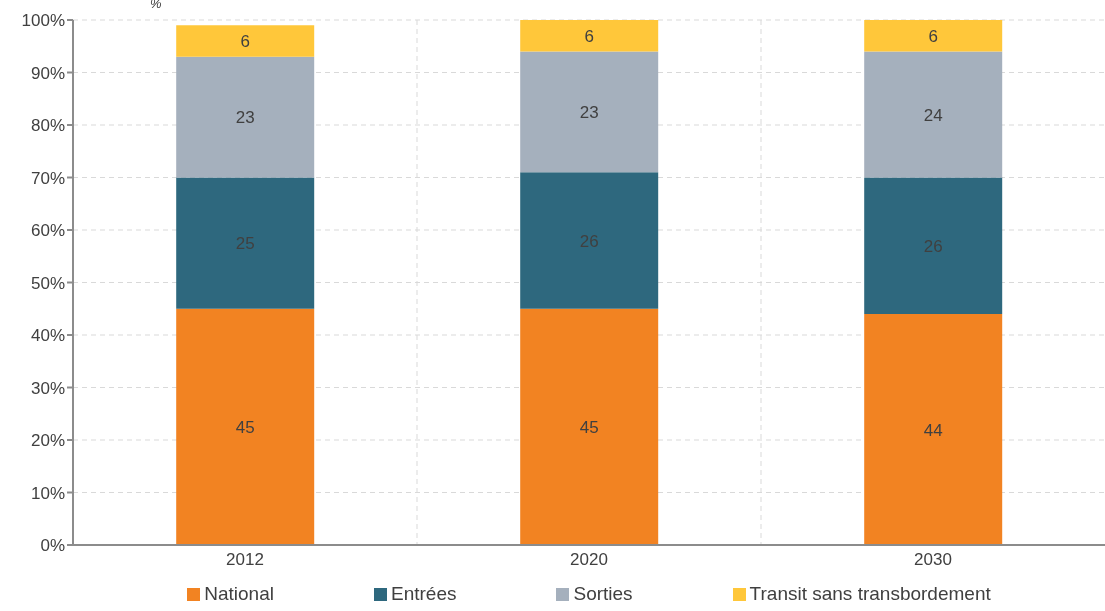  What do you see at coordinates (47, 388) in the screenshot?
I see `y-tick-label: 30%` at bounding box center [47, 388].